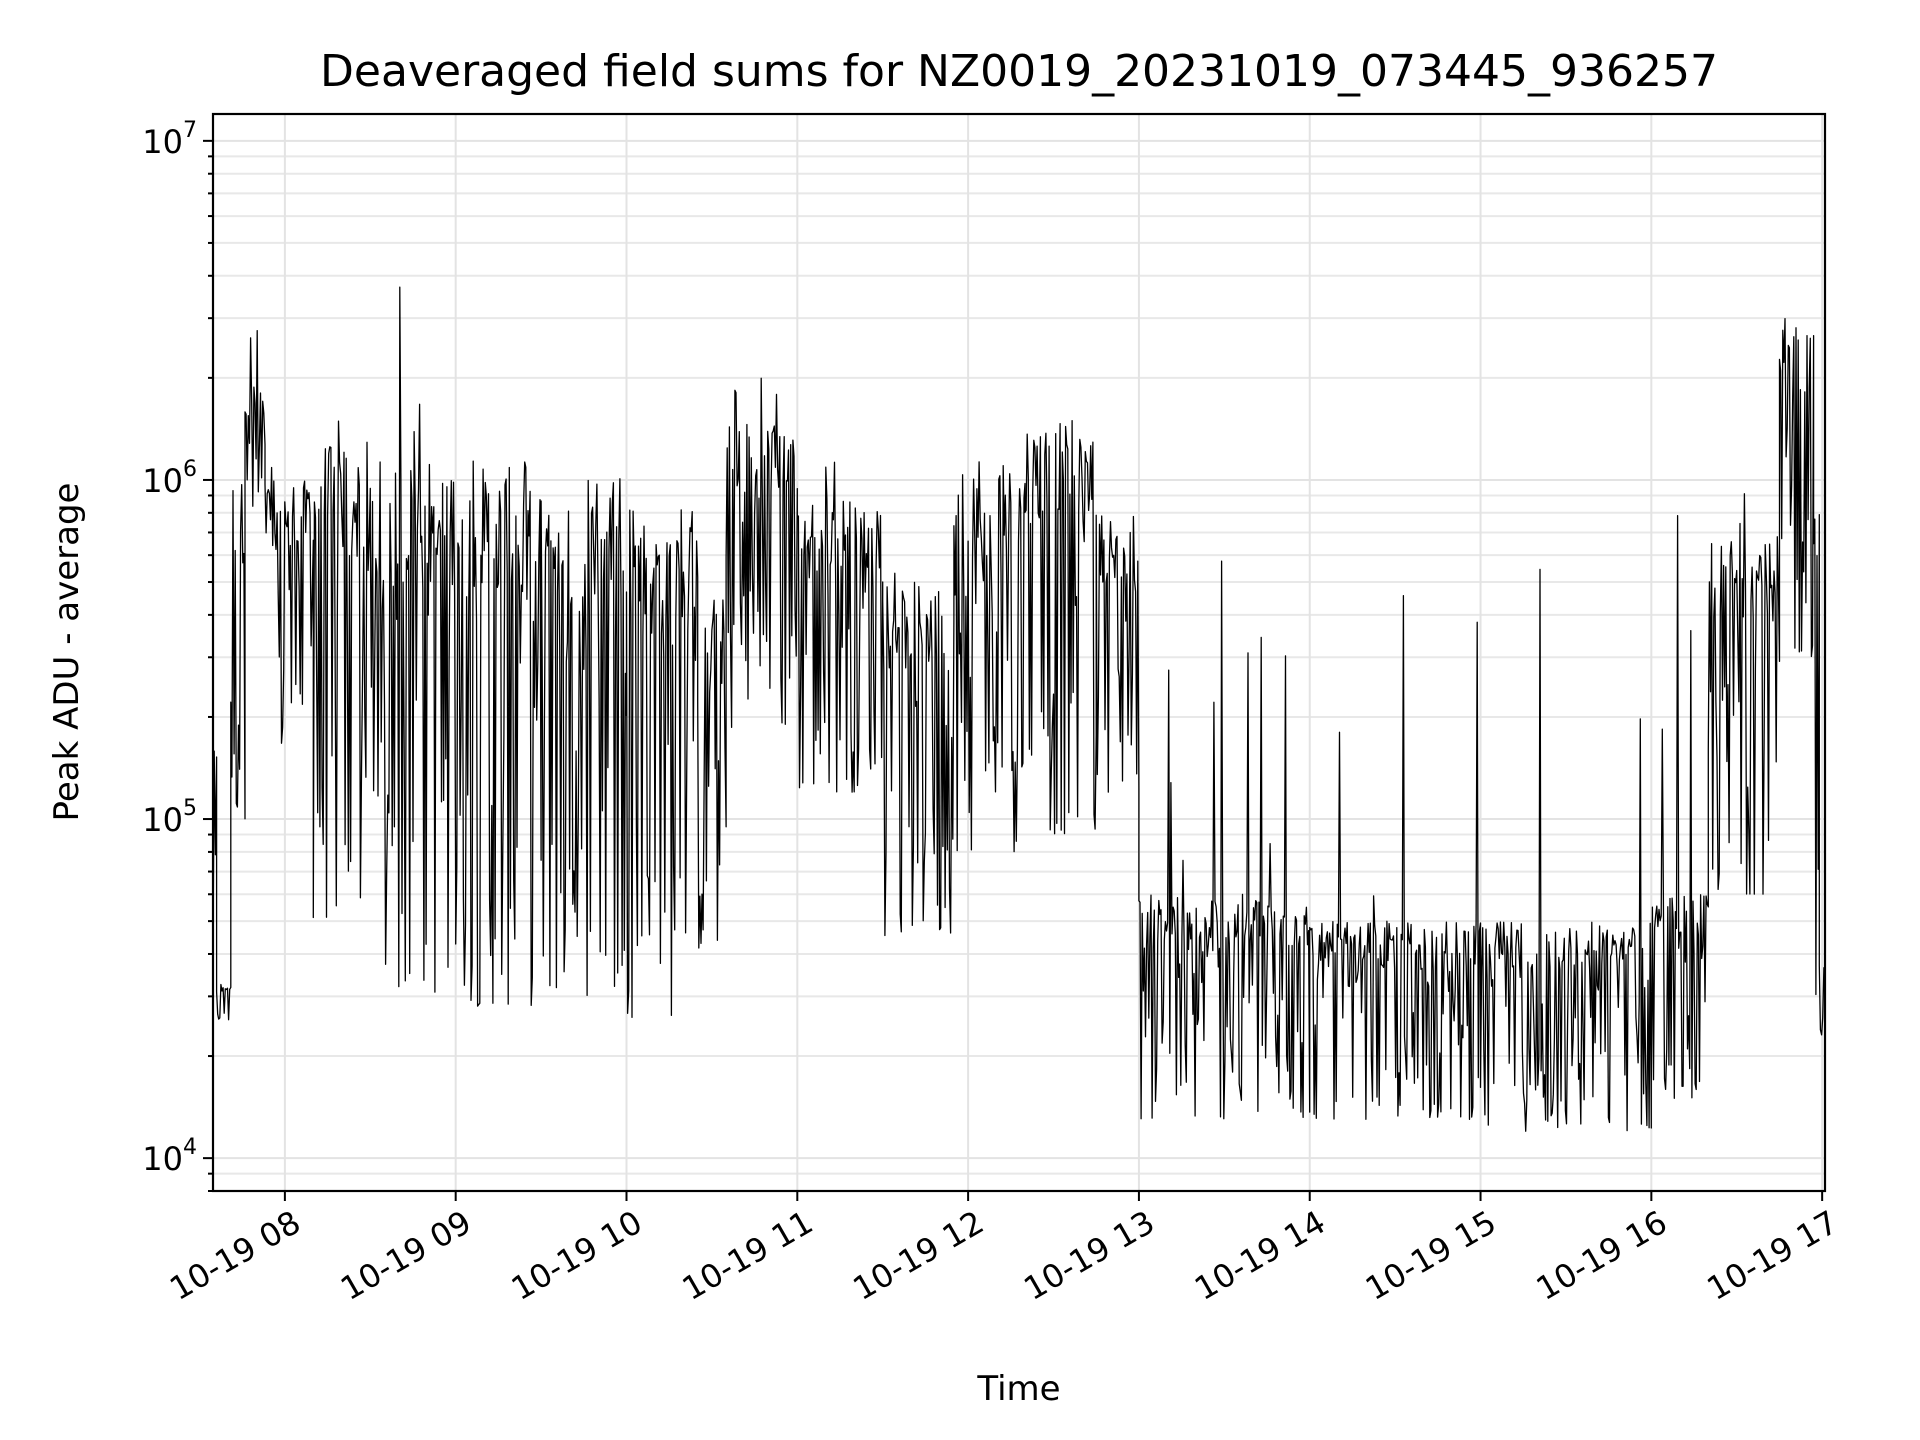 The width and height of the screenshot is (1920, 1440). What do you see at coordinates (235, 1255) in the screenshot?
I see `x-tick-label: 10-19 08` at bounding box center [235, 1255].